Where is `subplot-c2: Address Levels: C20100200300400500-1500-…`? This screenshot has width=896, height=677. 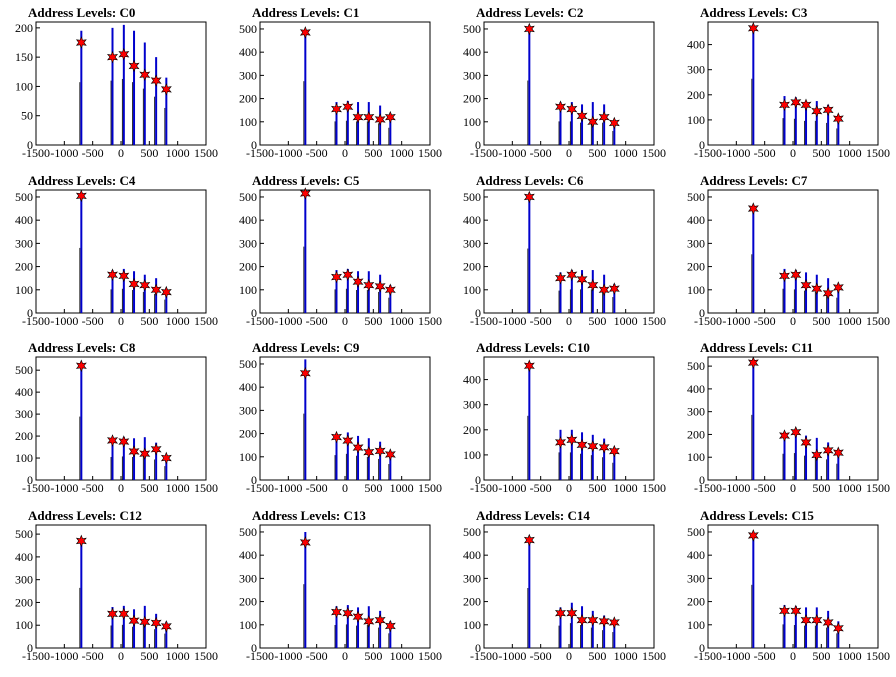
subplot-c2: Address Levels: C20100200300400500-1500-… is located at coordinates (564, 82).